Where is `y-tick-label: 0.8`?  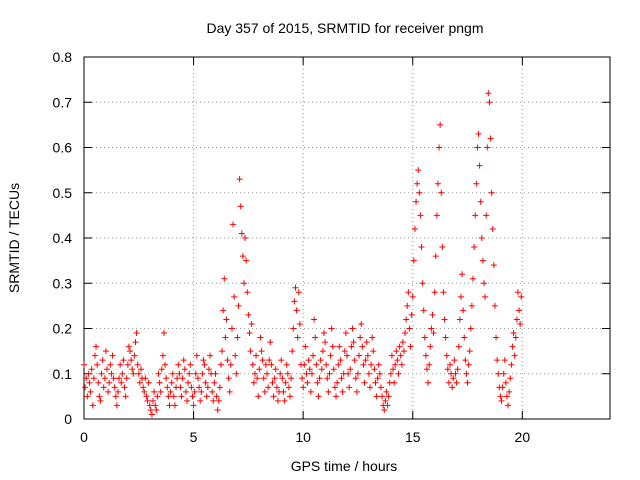 y-tick-label: 0.8 is located at coordinates (63, 57).